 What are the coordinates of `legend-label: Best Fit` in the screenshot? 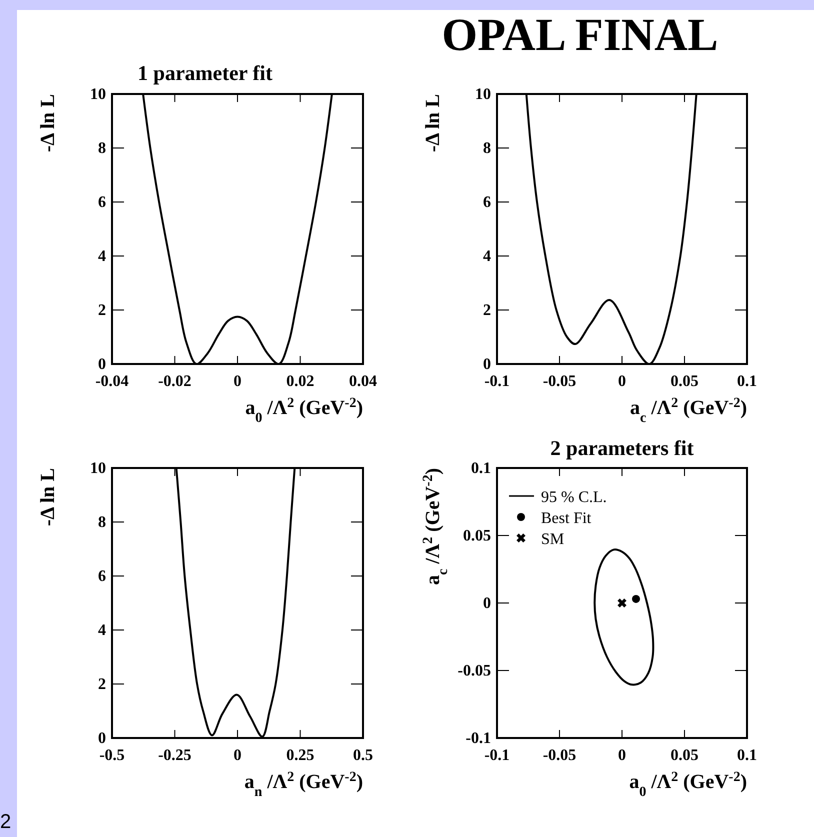 It's located at (566, 518).